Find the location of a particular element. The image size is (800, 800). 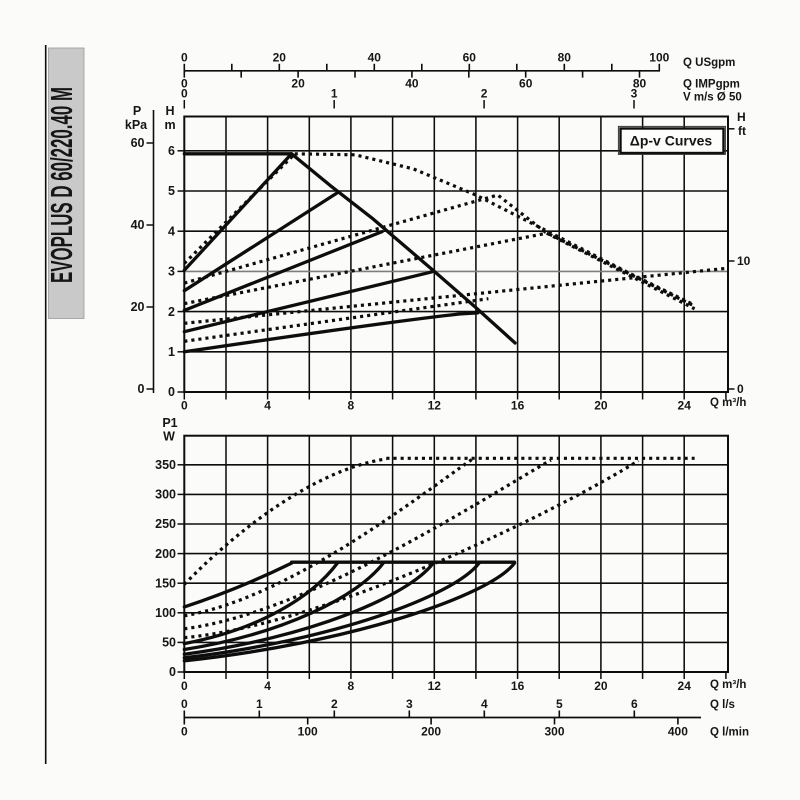

svg-text: Q l/min is located at coordinates (729, 733).